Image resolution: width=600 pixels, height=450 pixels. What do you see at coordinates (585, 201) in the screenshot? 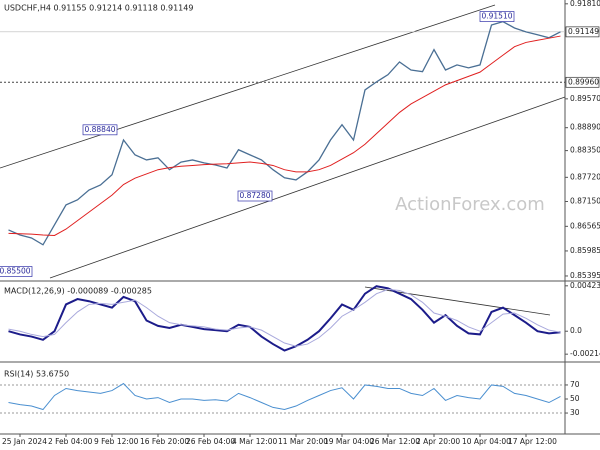
I see `y-tick-label: 0.87150` at bounding box center [585, 201].